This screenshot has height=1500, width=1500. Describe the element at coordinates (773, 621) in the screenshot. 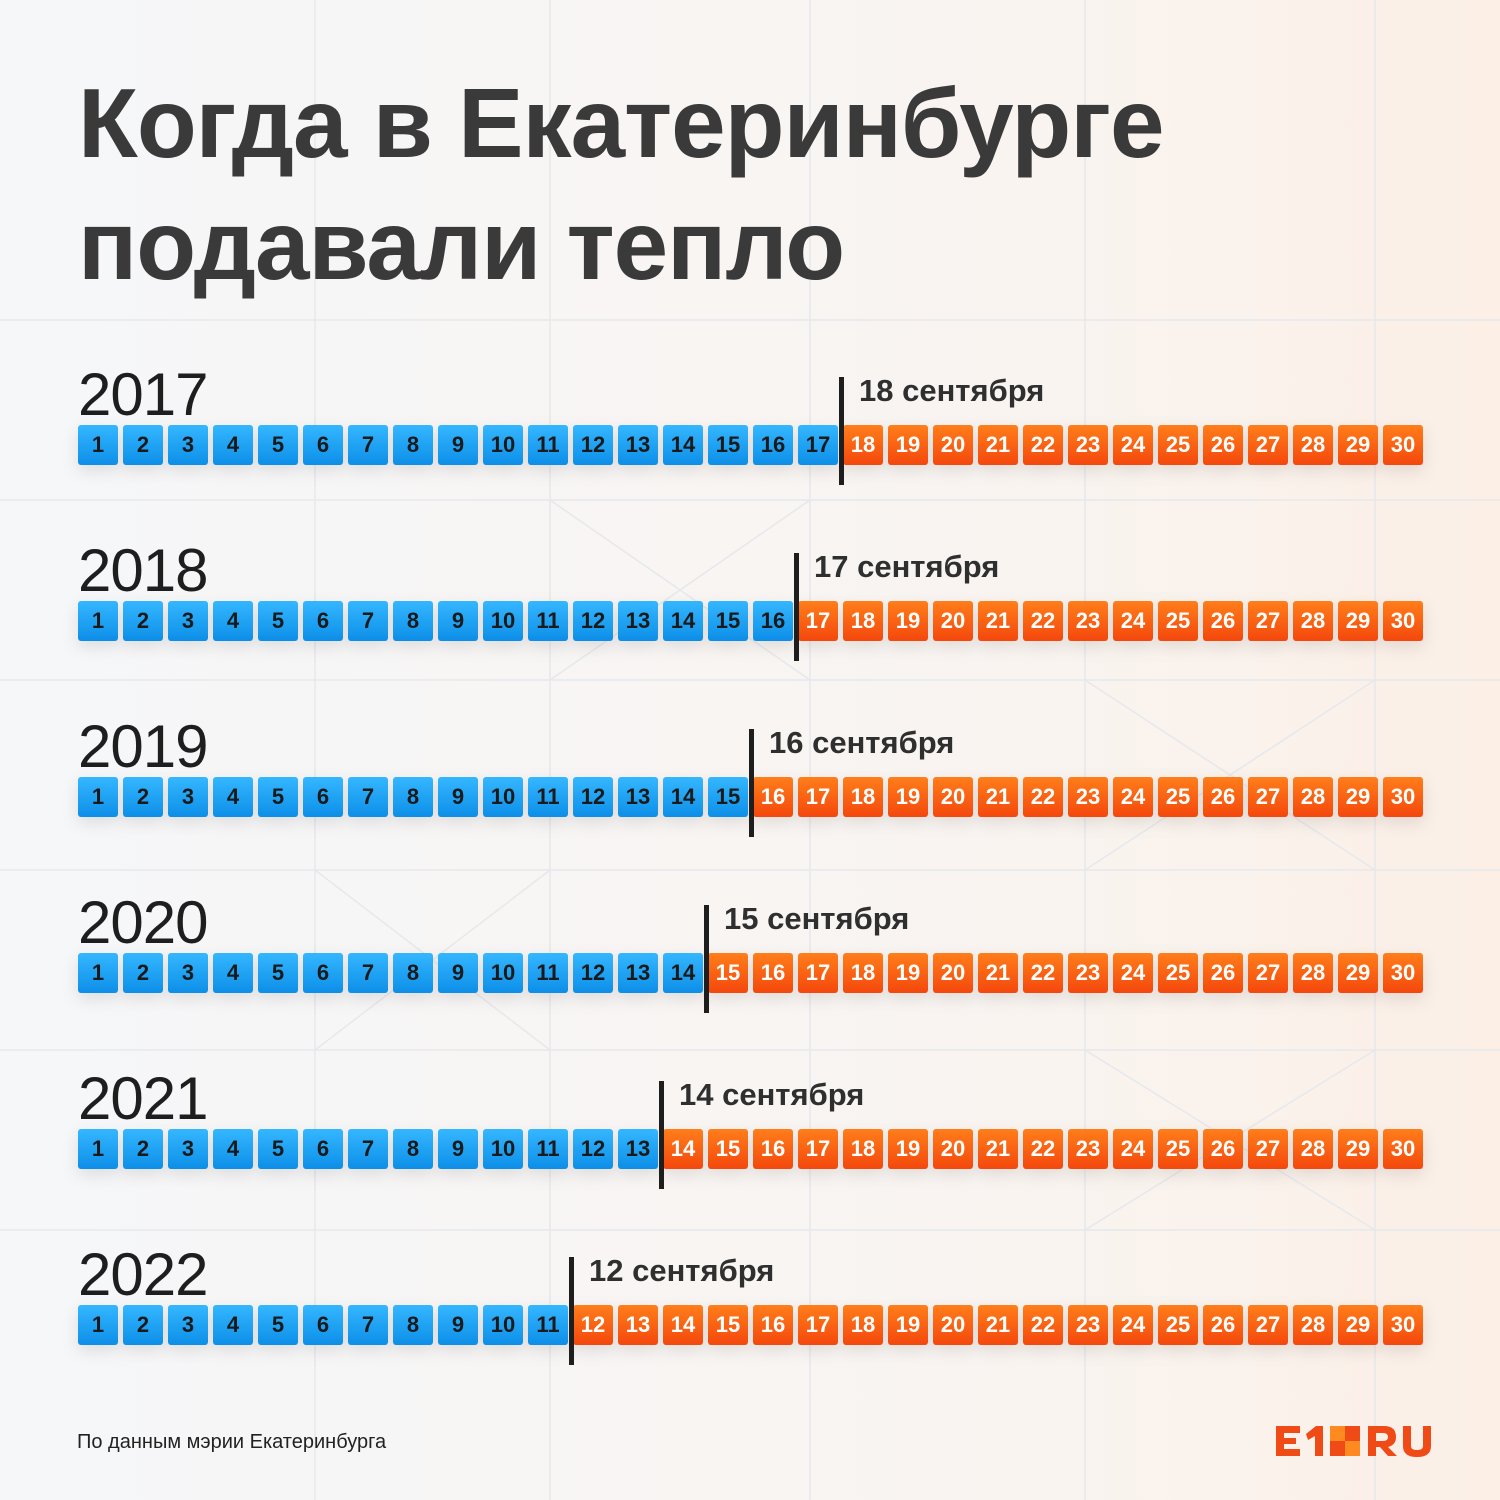

I see `day-cell-no-heating: 16` at that location.